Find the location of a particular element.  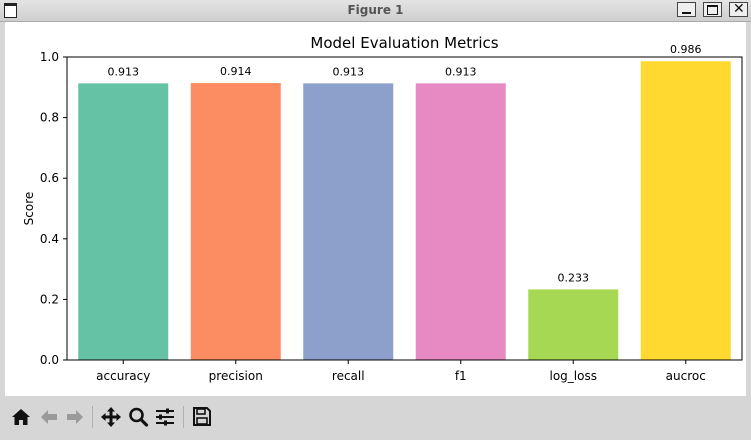

x-tick-label: aucroc is located at coordinates (686, 376).